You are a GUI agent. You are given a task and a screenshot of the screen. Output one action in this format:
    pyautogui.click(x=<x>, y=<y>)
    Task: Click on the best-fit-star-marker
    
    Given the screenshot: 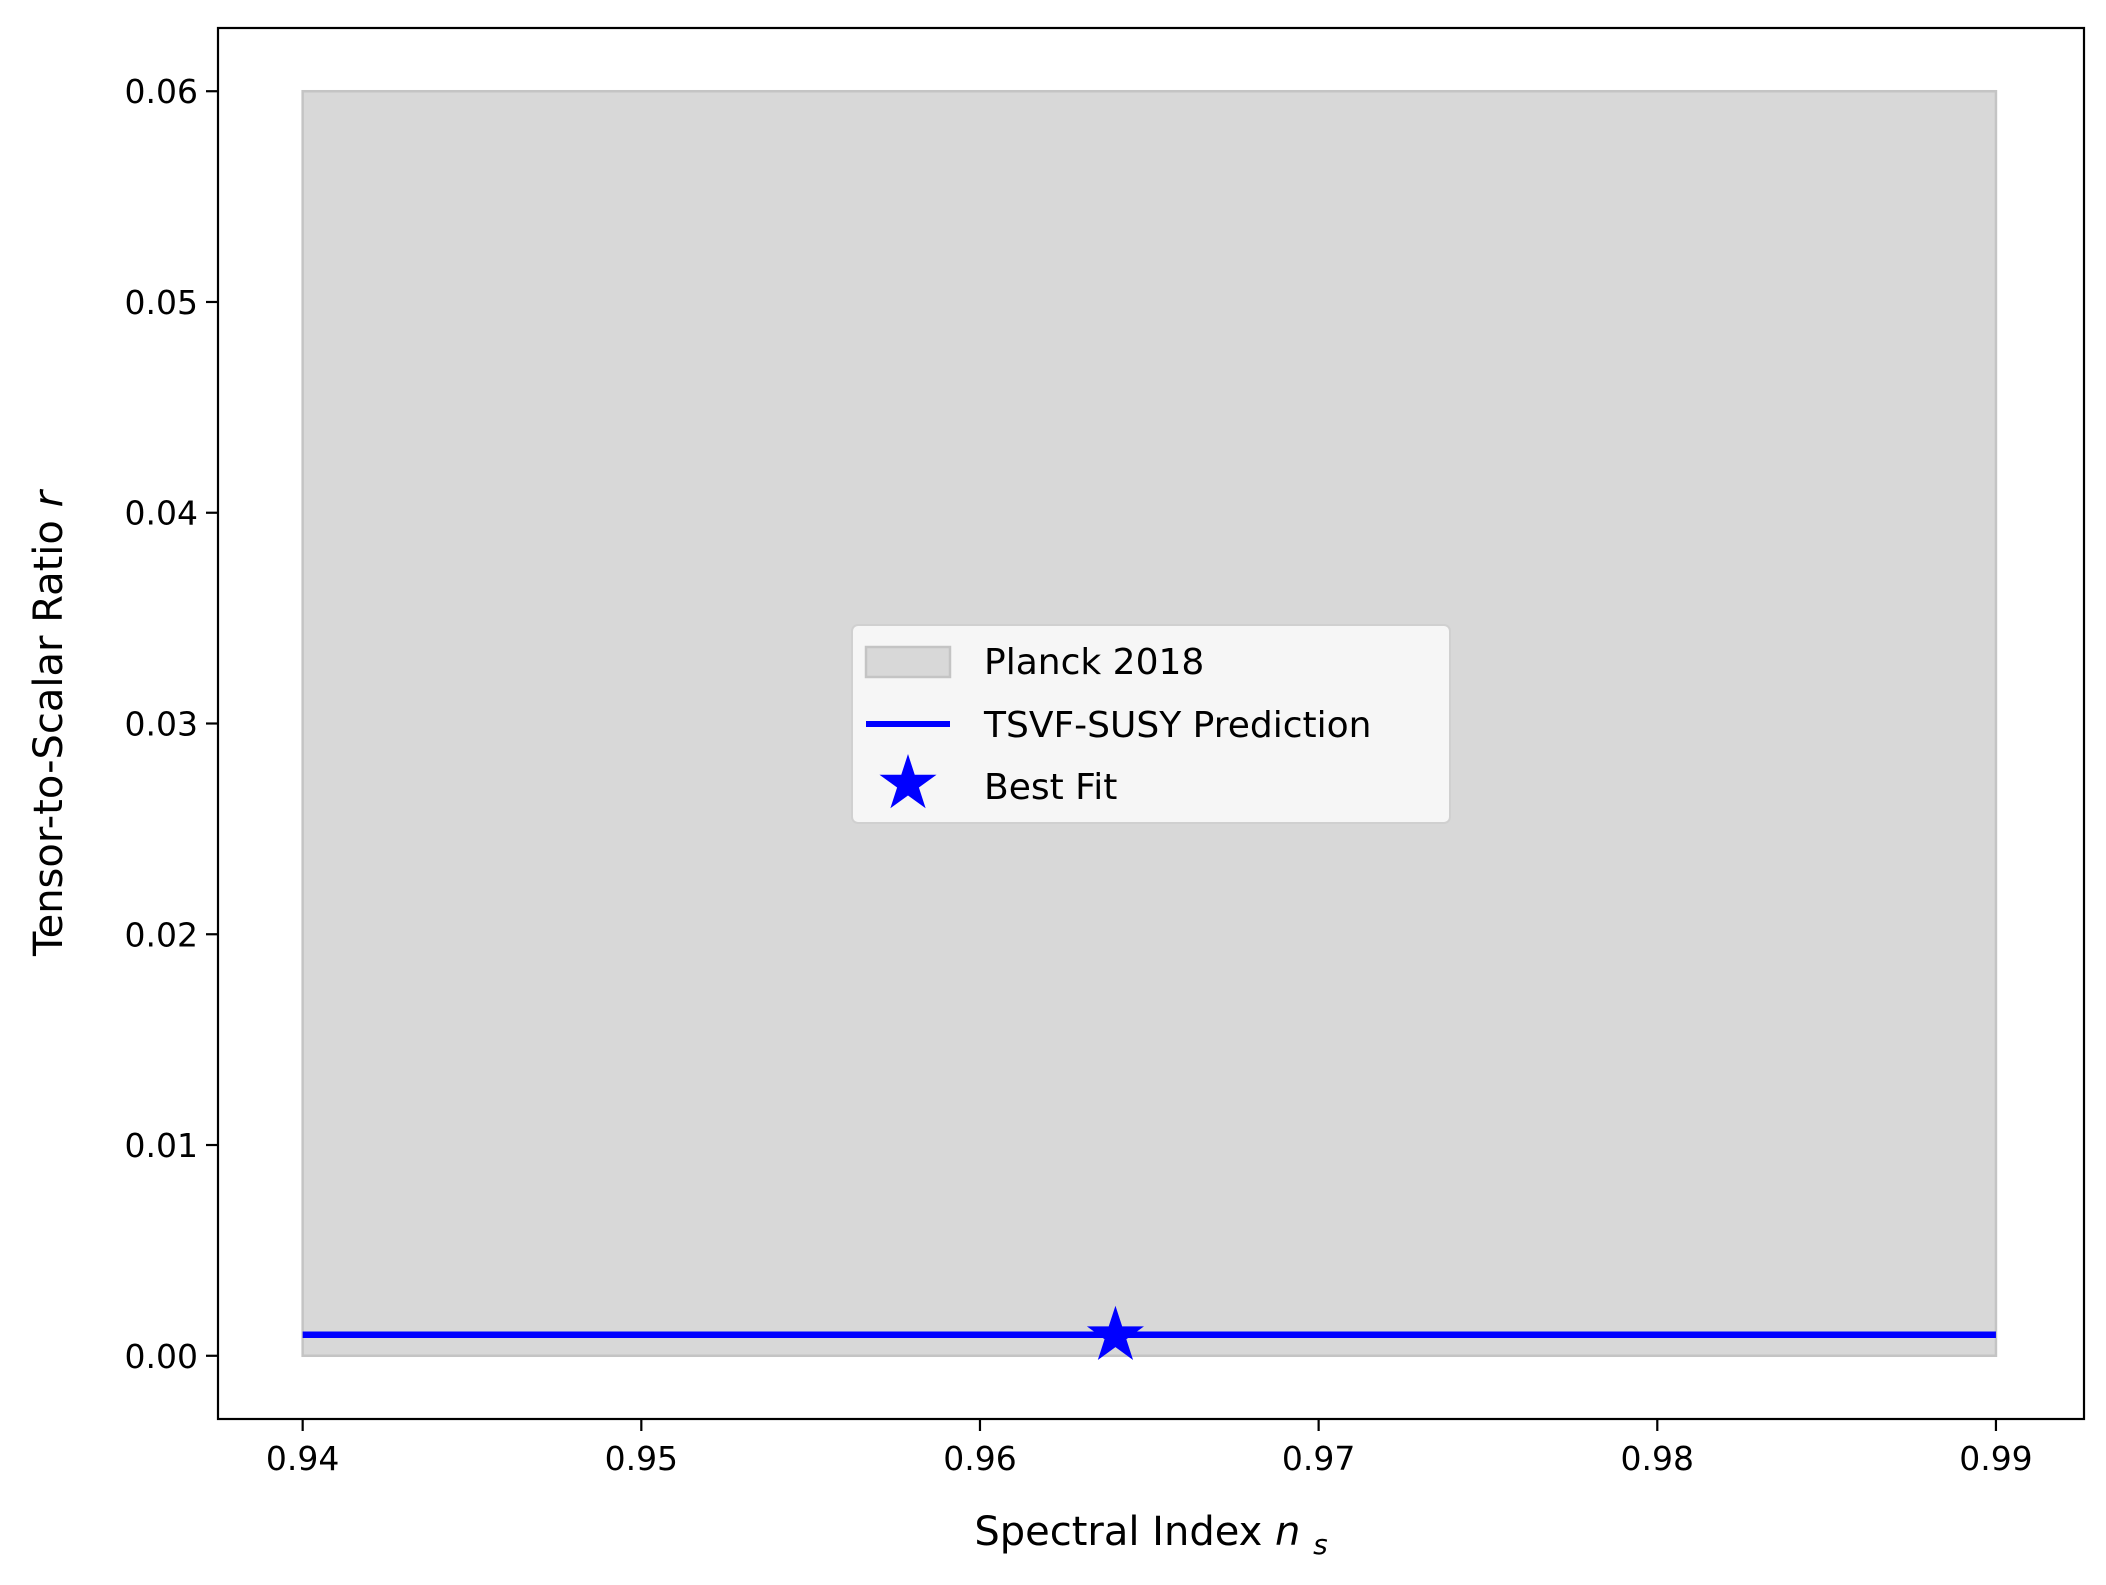 What is the action you would take?
    pyautogui.click(x=1115, y=1332)
    